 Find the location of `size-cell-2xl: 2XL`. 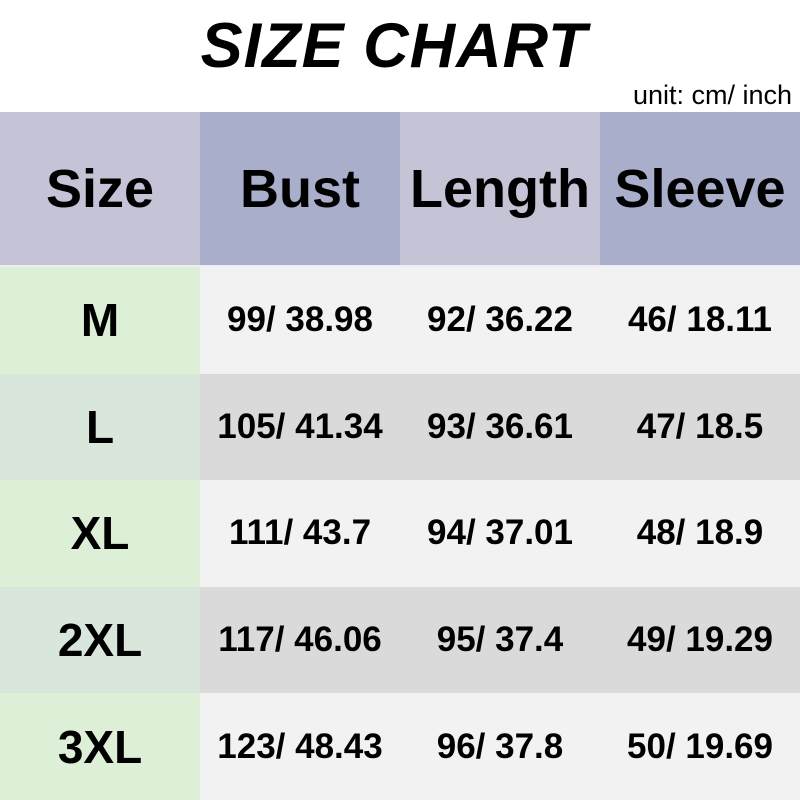

size-cell-2xl: 2XL is located at coordinates (100, 640).